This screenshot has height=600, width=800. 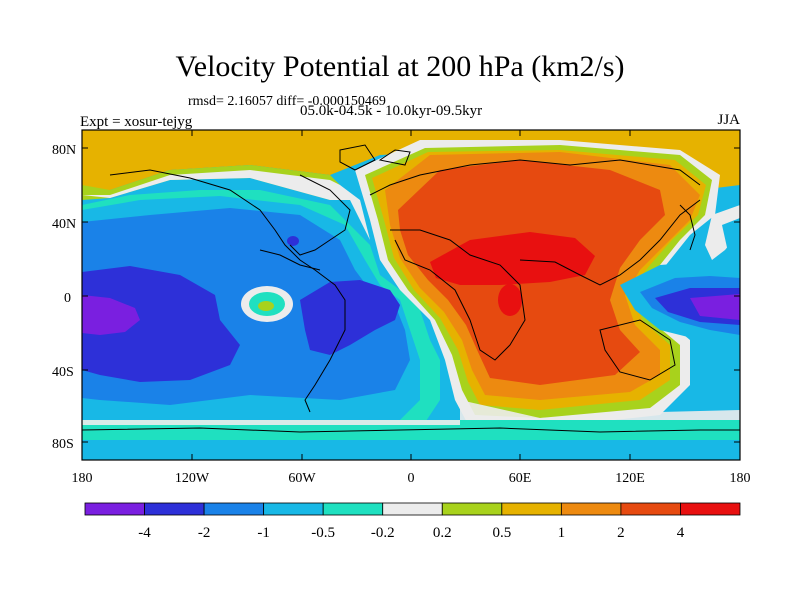 I want to click on colorbar-label: 2, so click(x=621, y=533).